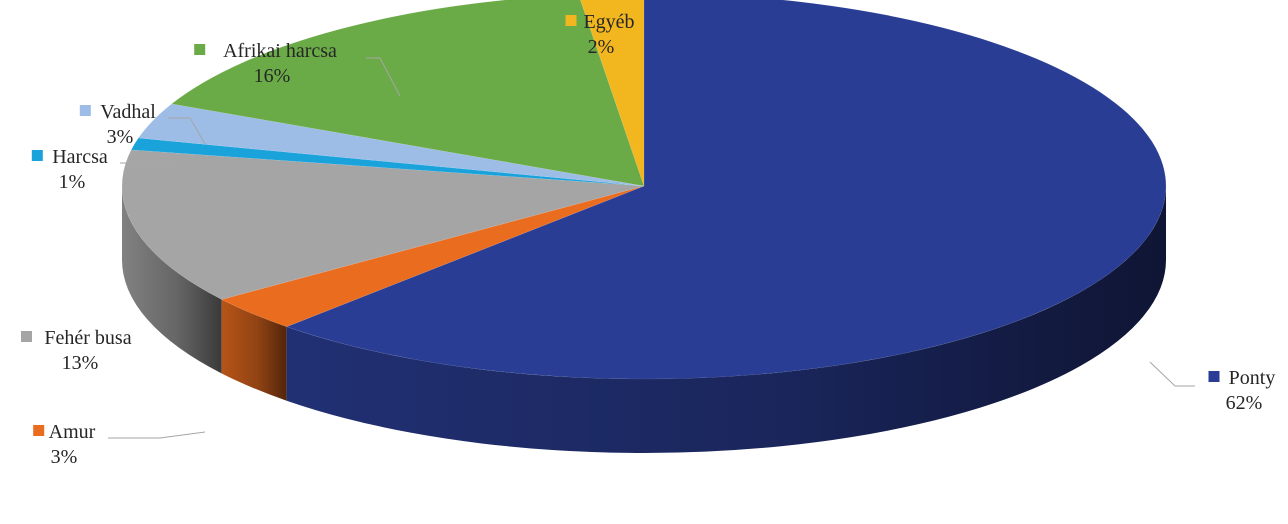 This screenshot has height=524, width=1288. I want to click on pie-slice-harcsa, so click(387, 162).